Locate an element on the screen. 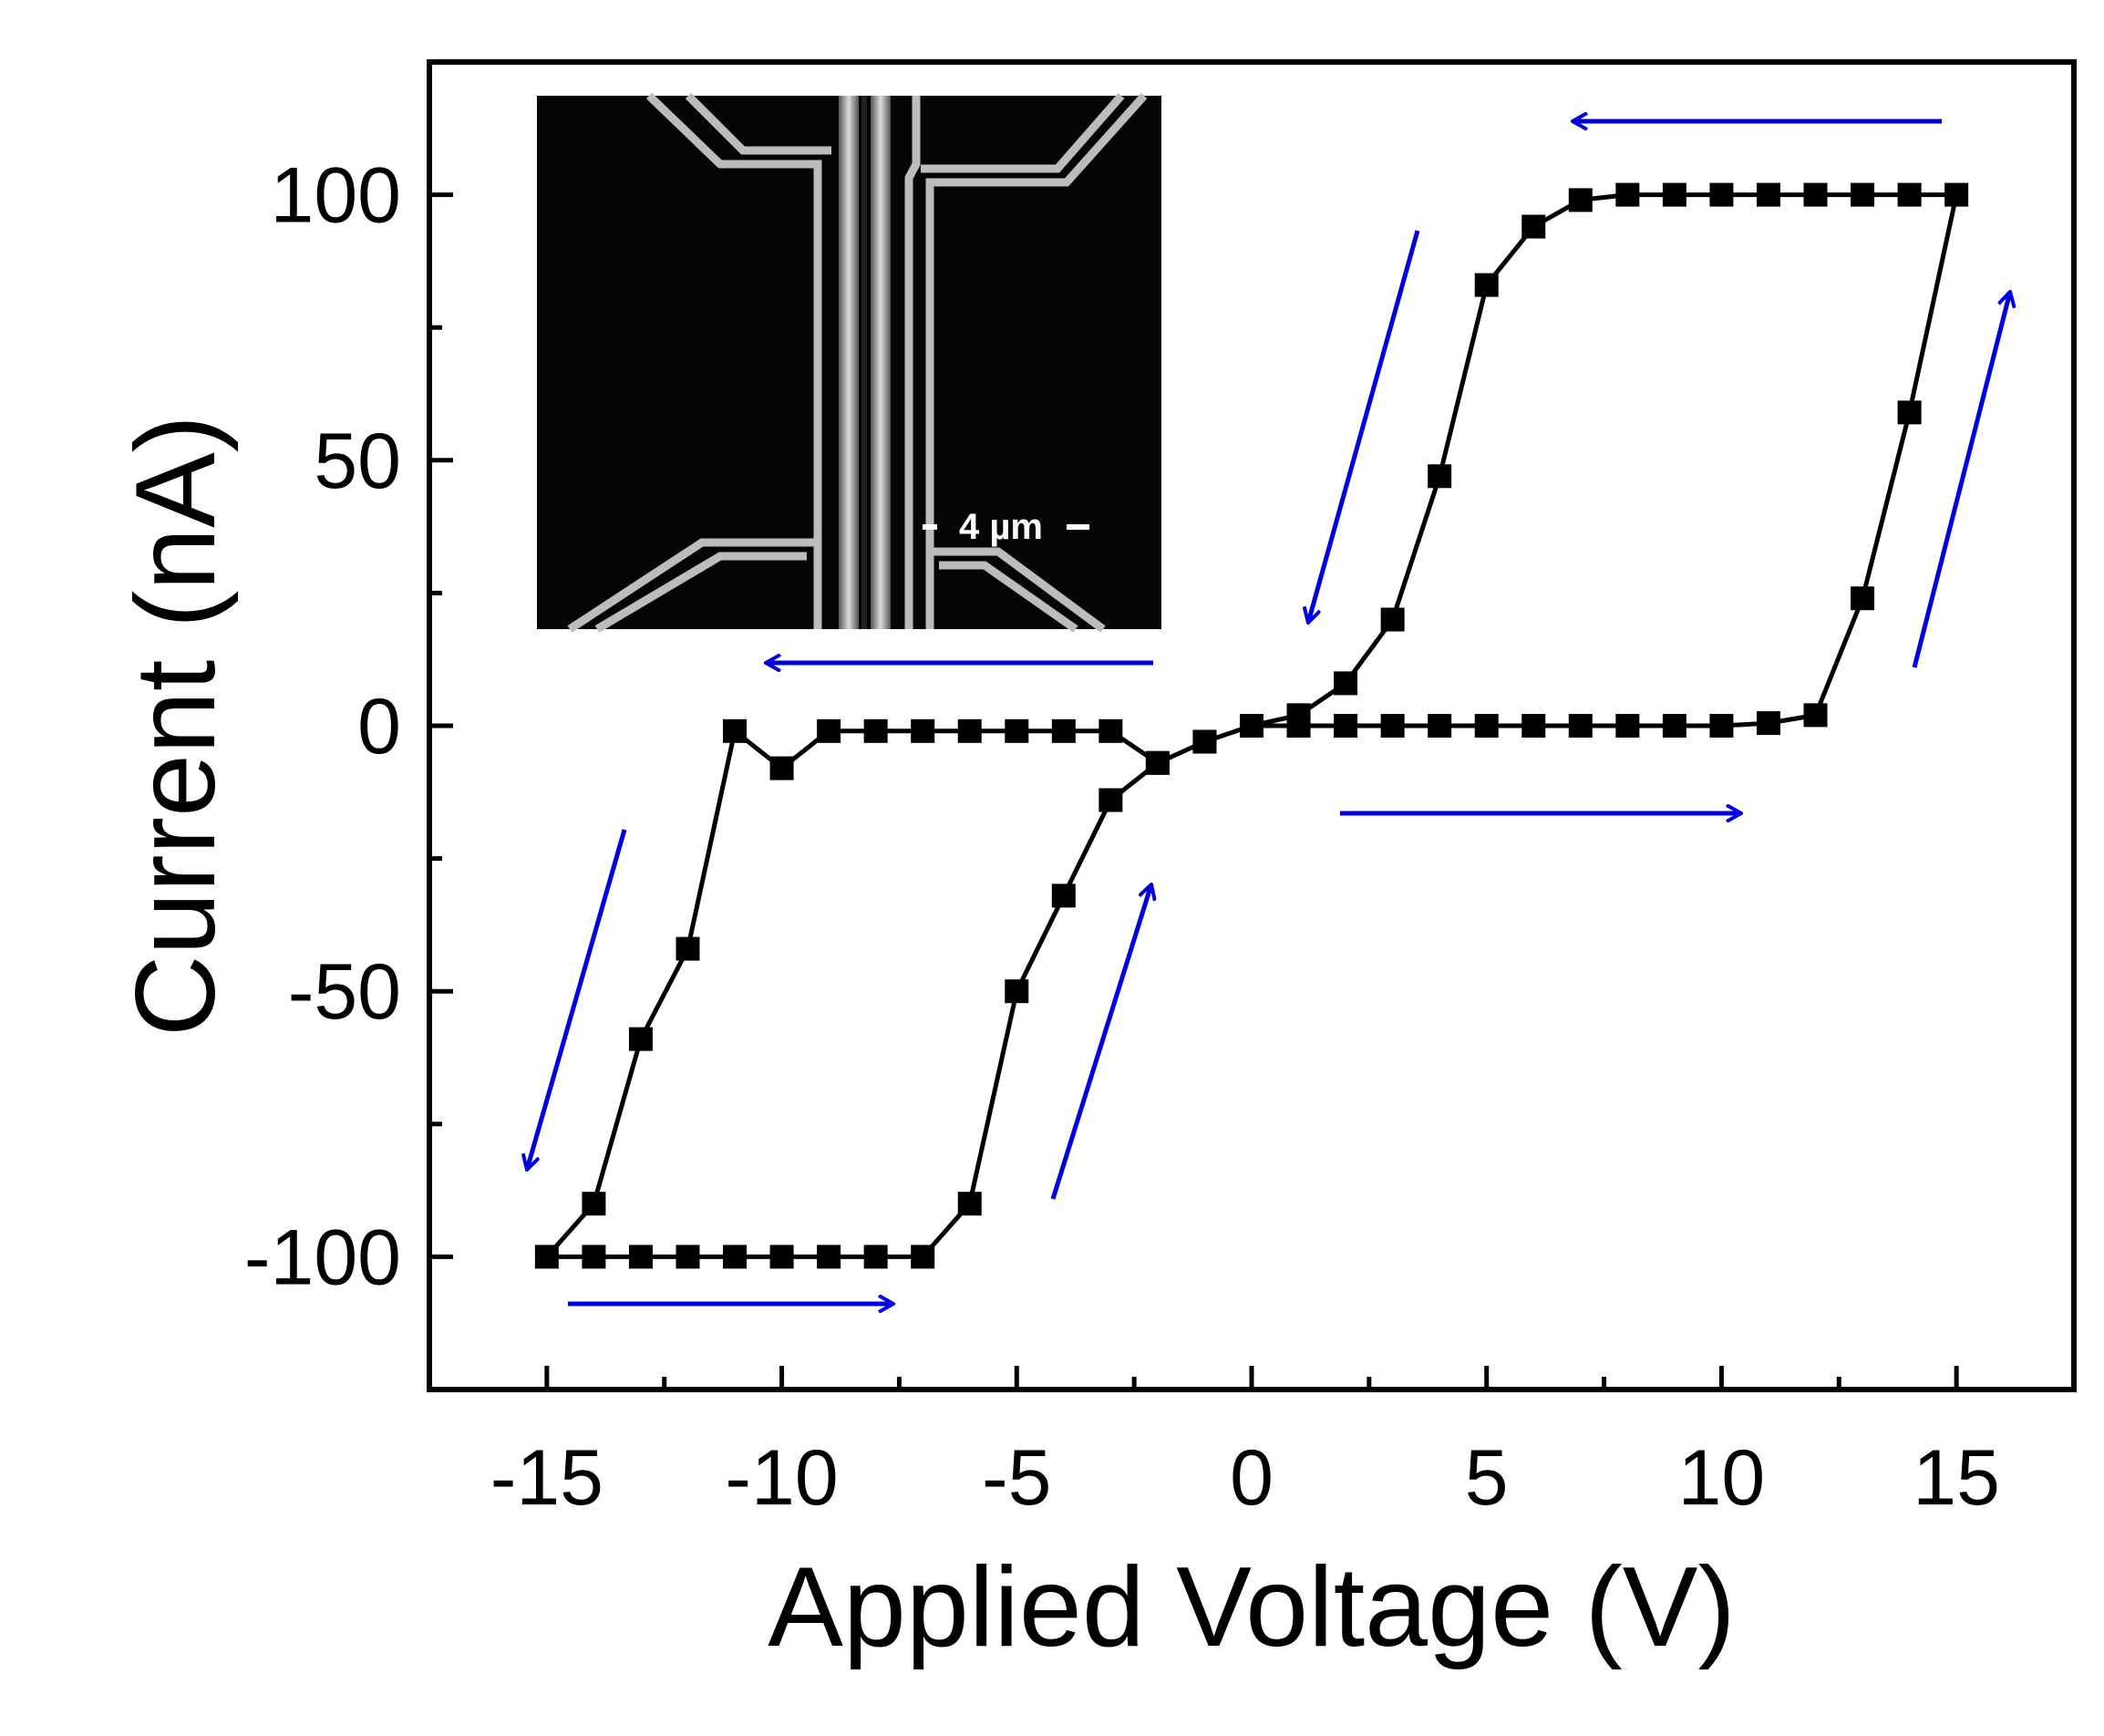 This screenshot has width=2104, height=1736. y-axis-ticks: -100 -50 0 50 100 is located at coordinates (349, 725).